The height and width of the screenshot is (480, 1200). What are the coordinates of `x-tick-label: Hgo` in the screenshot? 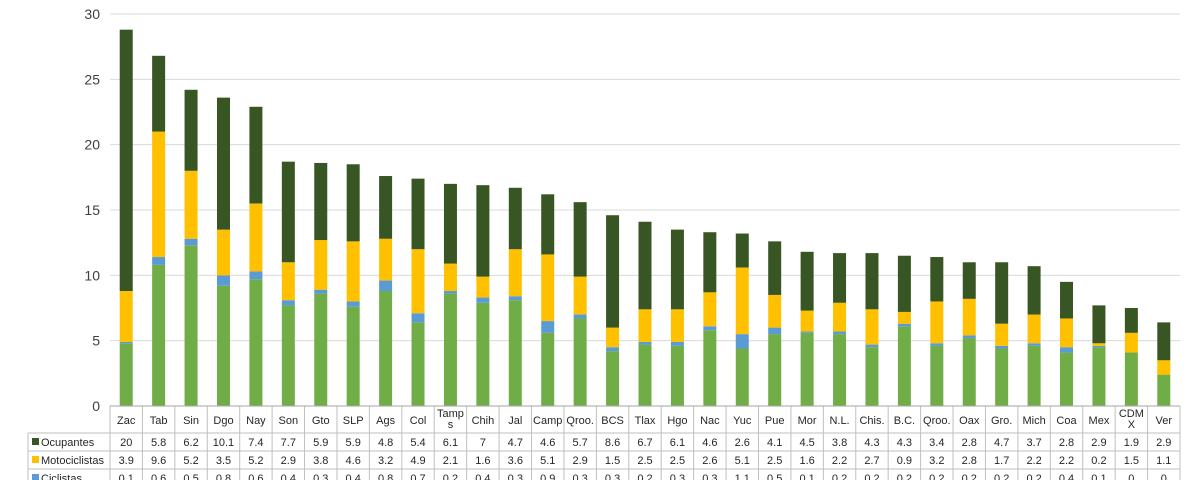 It's located at (677, 421).